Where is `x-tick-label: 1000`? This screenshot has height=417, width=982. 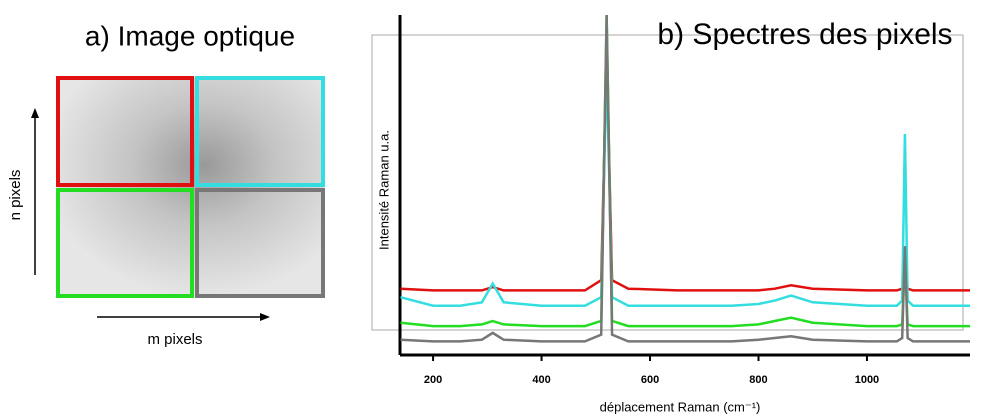 x-tick-label: 1000 is located at coordinates (867, 380).